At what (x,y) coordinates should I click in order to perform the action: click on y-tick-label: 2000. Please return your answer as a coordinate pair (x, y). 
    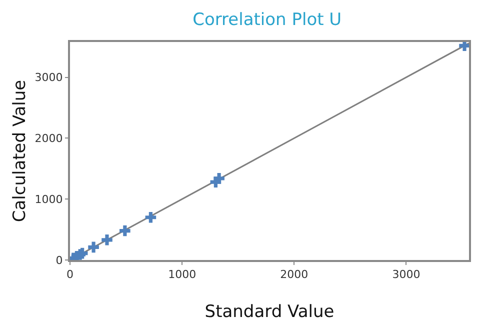
    Looking at the image, I should click on (48, 139).